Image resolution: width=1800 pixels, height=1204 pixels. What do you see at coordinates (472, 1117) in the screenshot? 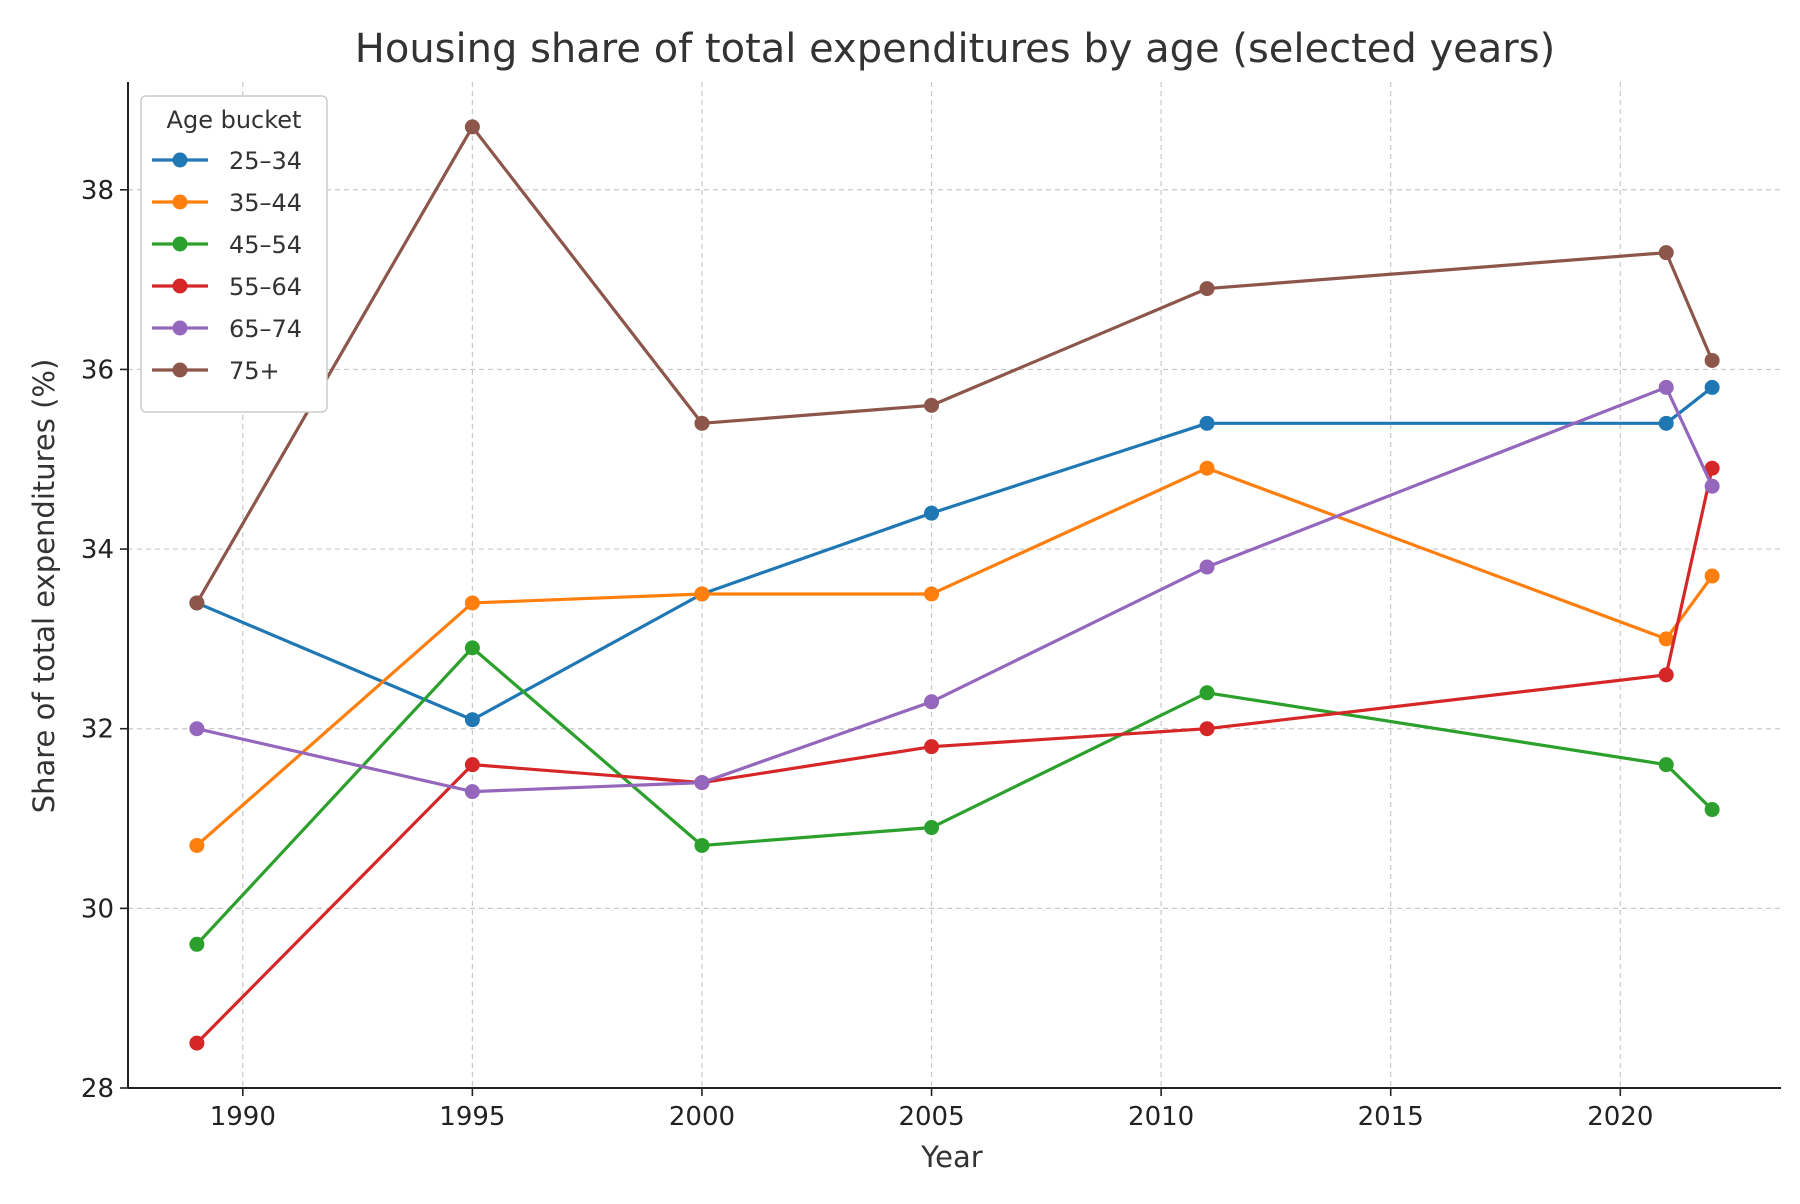
I see `x-tick-label: 1995` at bounding box center [472, 1117].